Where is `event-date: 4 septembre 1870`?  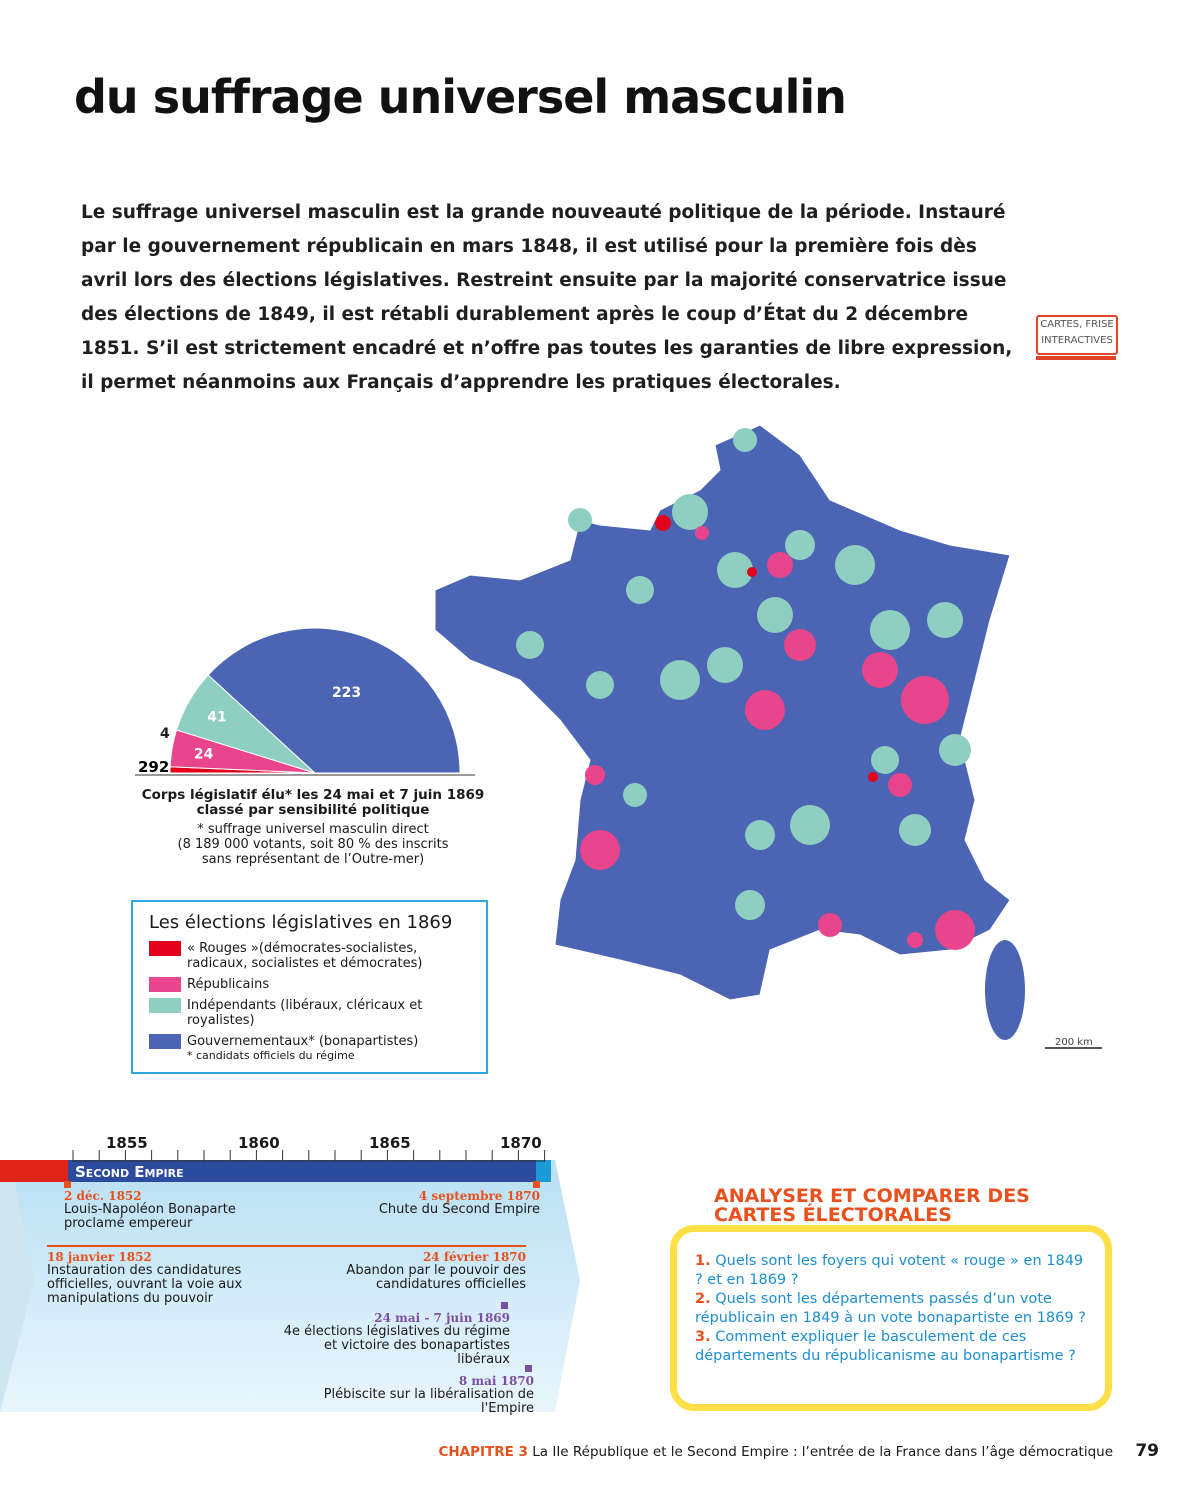
event-date: 4 septembre 1870 is located at coordinates (479, 1196).